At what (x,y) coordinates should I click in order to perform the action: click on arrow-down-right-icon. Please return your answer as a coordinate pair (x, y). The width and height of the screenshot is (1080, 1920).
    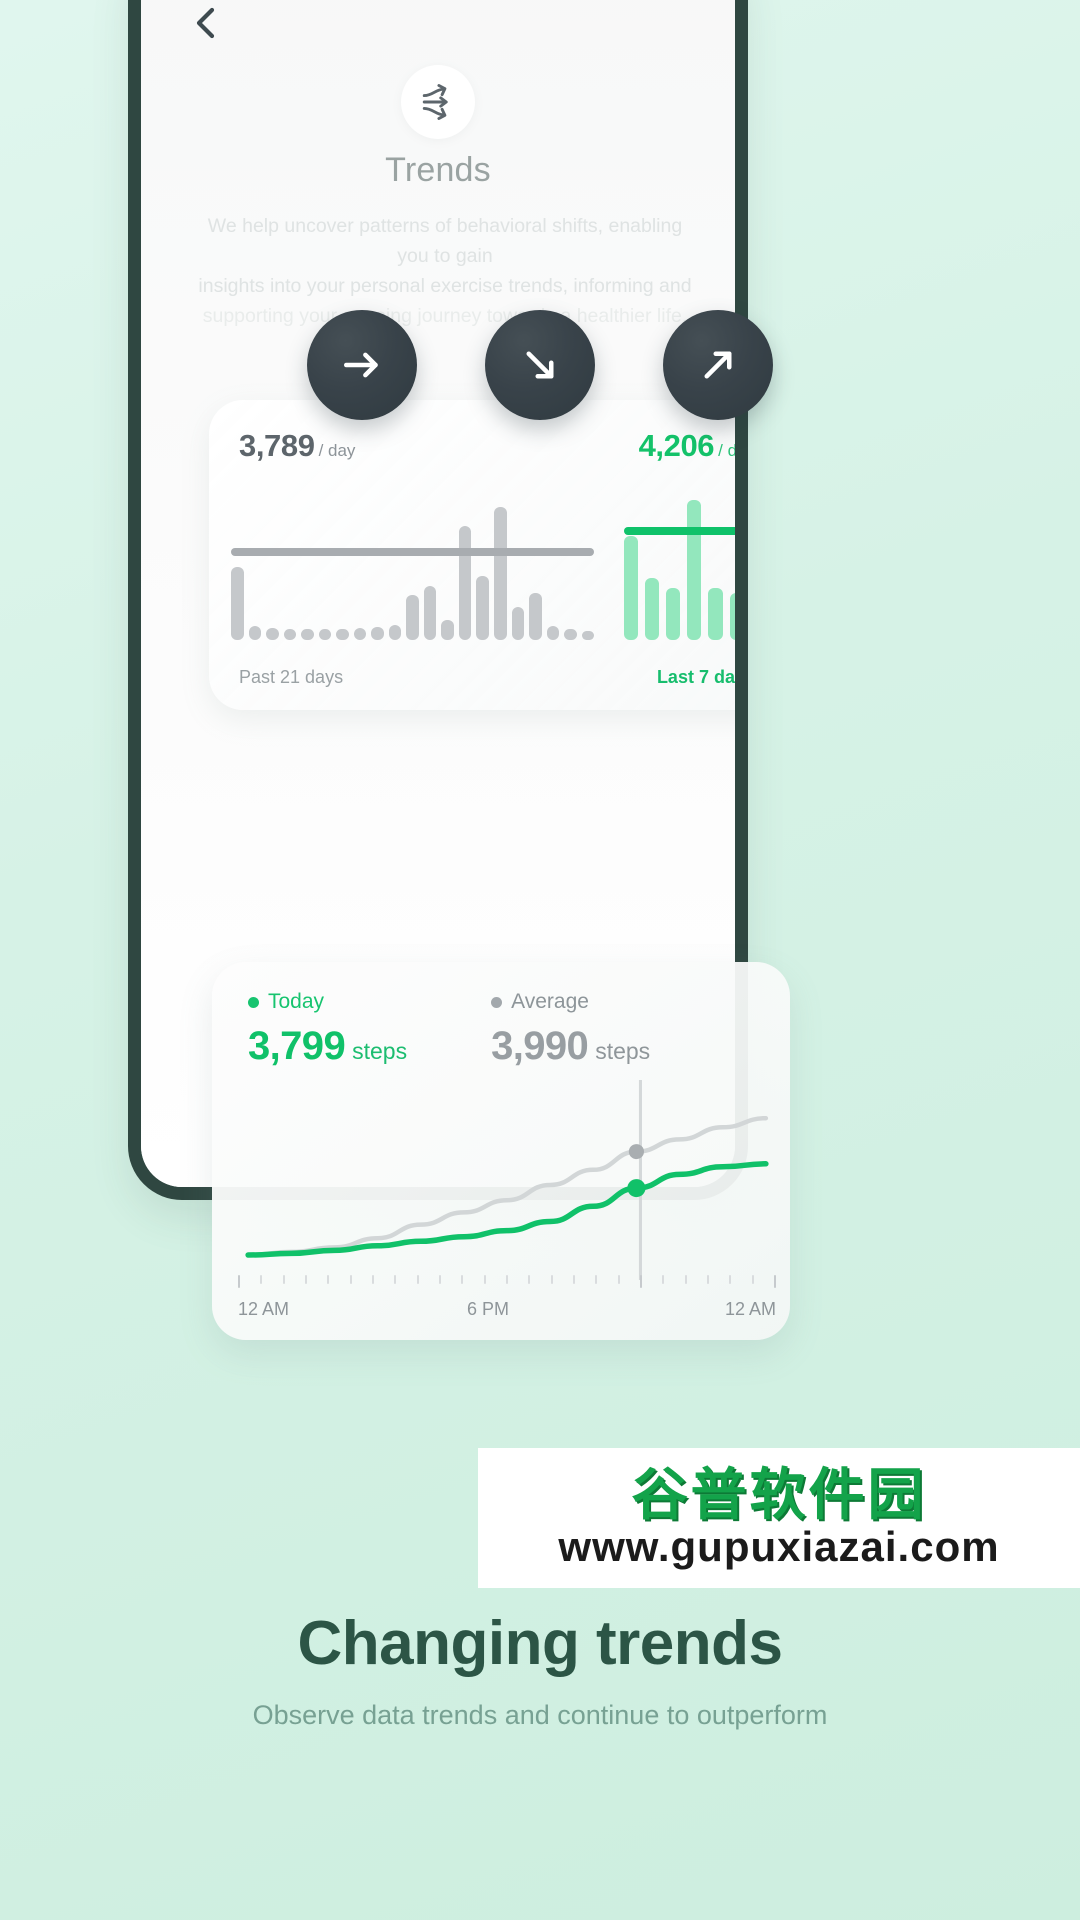
    Looking at the image, I should click on (540, 365).